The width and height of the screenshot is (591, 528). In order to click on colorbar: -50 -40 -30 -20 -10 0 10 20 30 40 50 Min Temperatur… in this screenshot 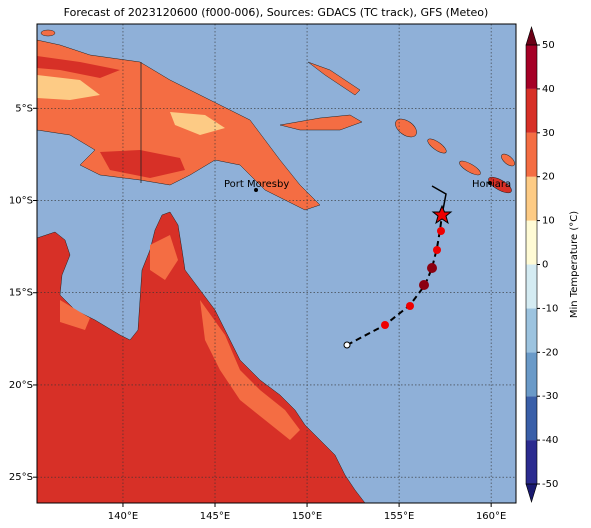, I will do `click(552, 264)`.